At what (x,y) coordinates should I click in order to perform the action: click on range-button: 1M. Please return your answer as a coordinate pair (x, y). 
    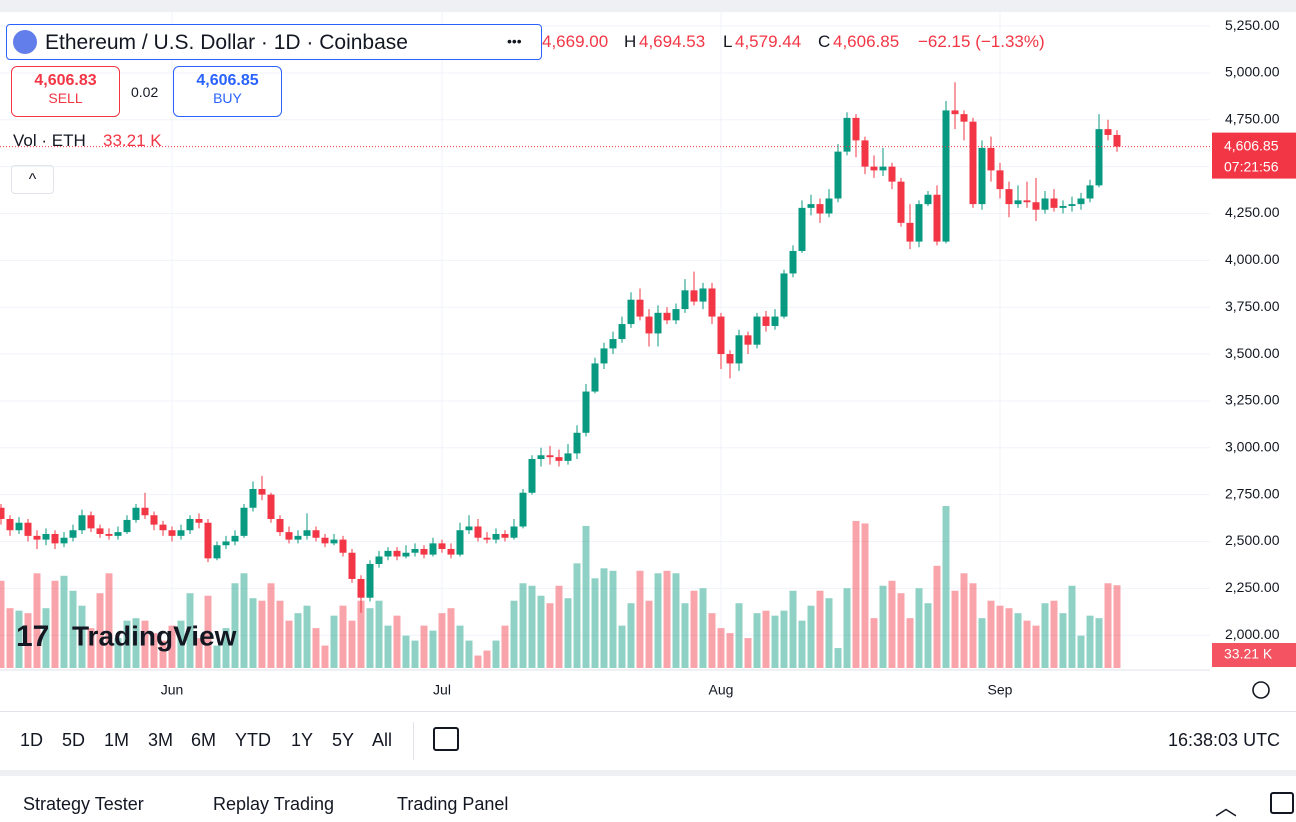
    Looking at the image, I should click on (117, 740).